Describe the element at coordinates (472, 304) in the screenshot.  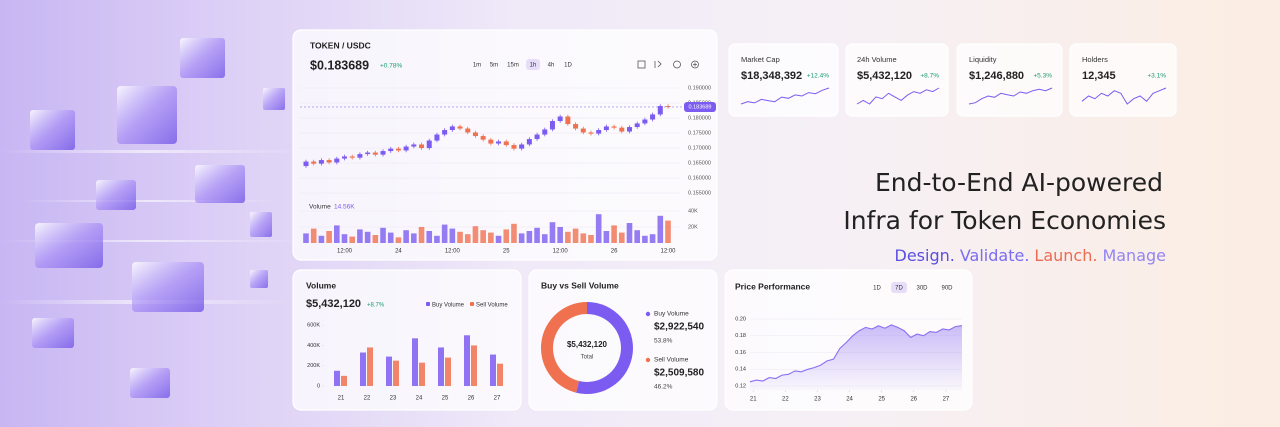
I see `legend-swatch` at that location.